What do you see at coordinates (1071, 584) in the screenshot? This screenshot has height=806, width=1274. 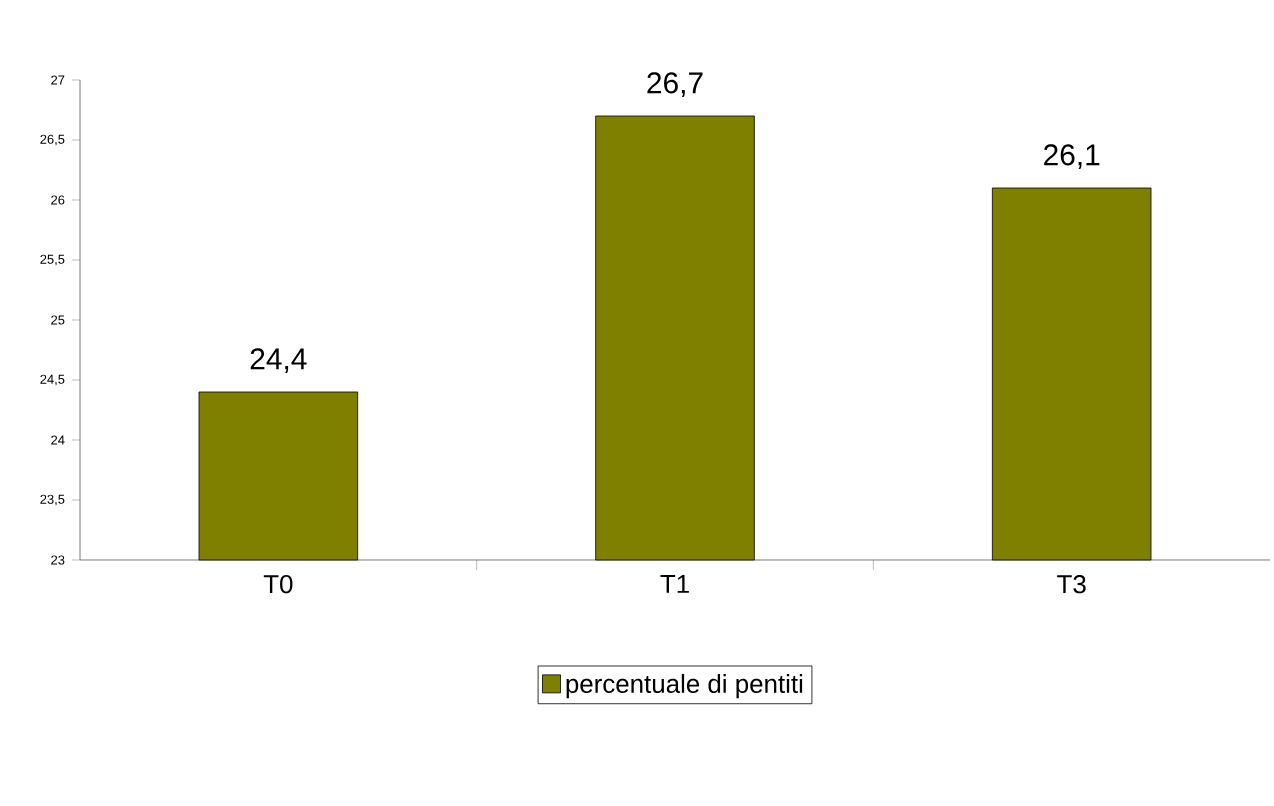 I see `x-tick-label: T3` at bounding box center [1071, 584].